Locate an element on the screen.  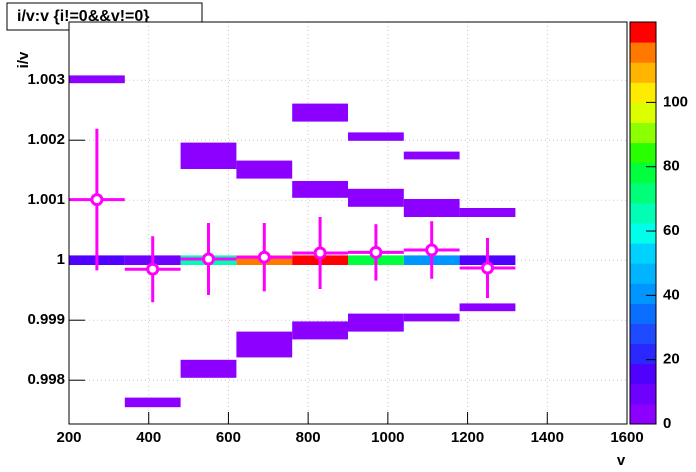
z-tick-label: 60 is located at coordinates (671, 230).